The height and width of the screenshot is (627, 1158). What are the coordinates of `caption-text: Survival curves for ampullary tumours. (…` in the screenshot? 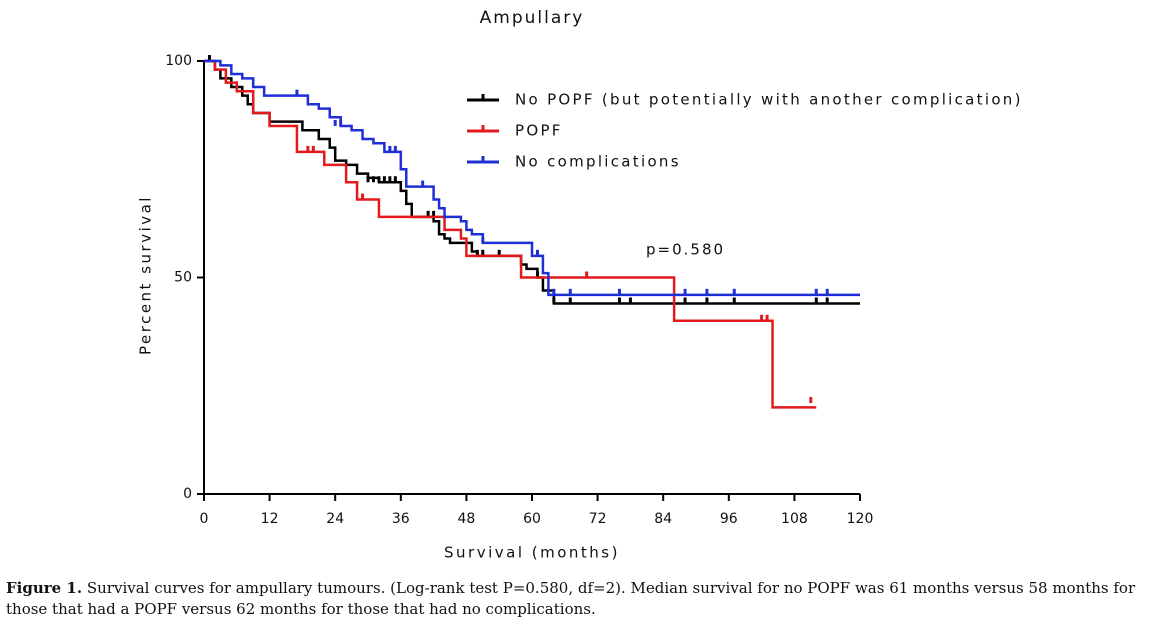 It's located at (571, 598).